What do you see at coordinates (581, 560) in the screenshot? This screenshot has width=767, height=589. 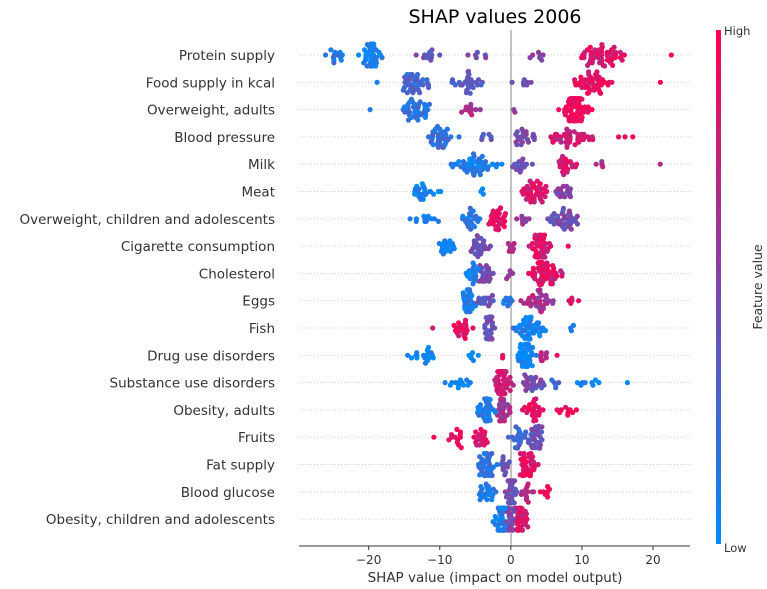 I see `x-tick-label: 10` at bounding box center [581, 560].